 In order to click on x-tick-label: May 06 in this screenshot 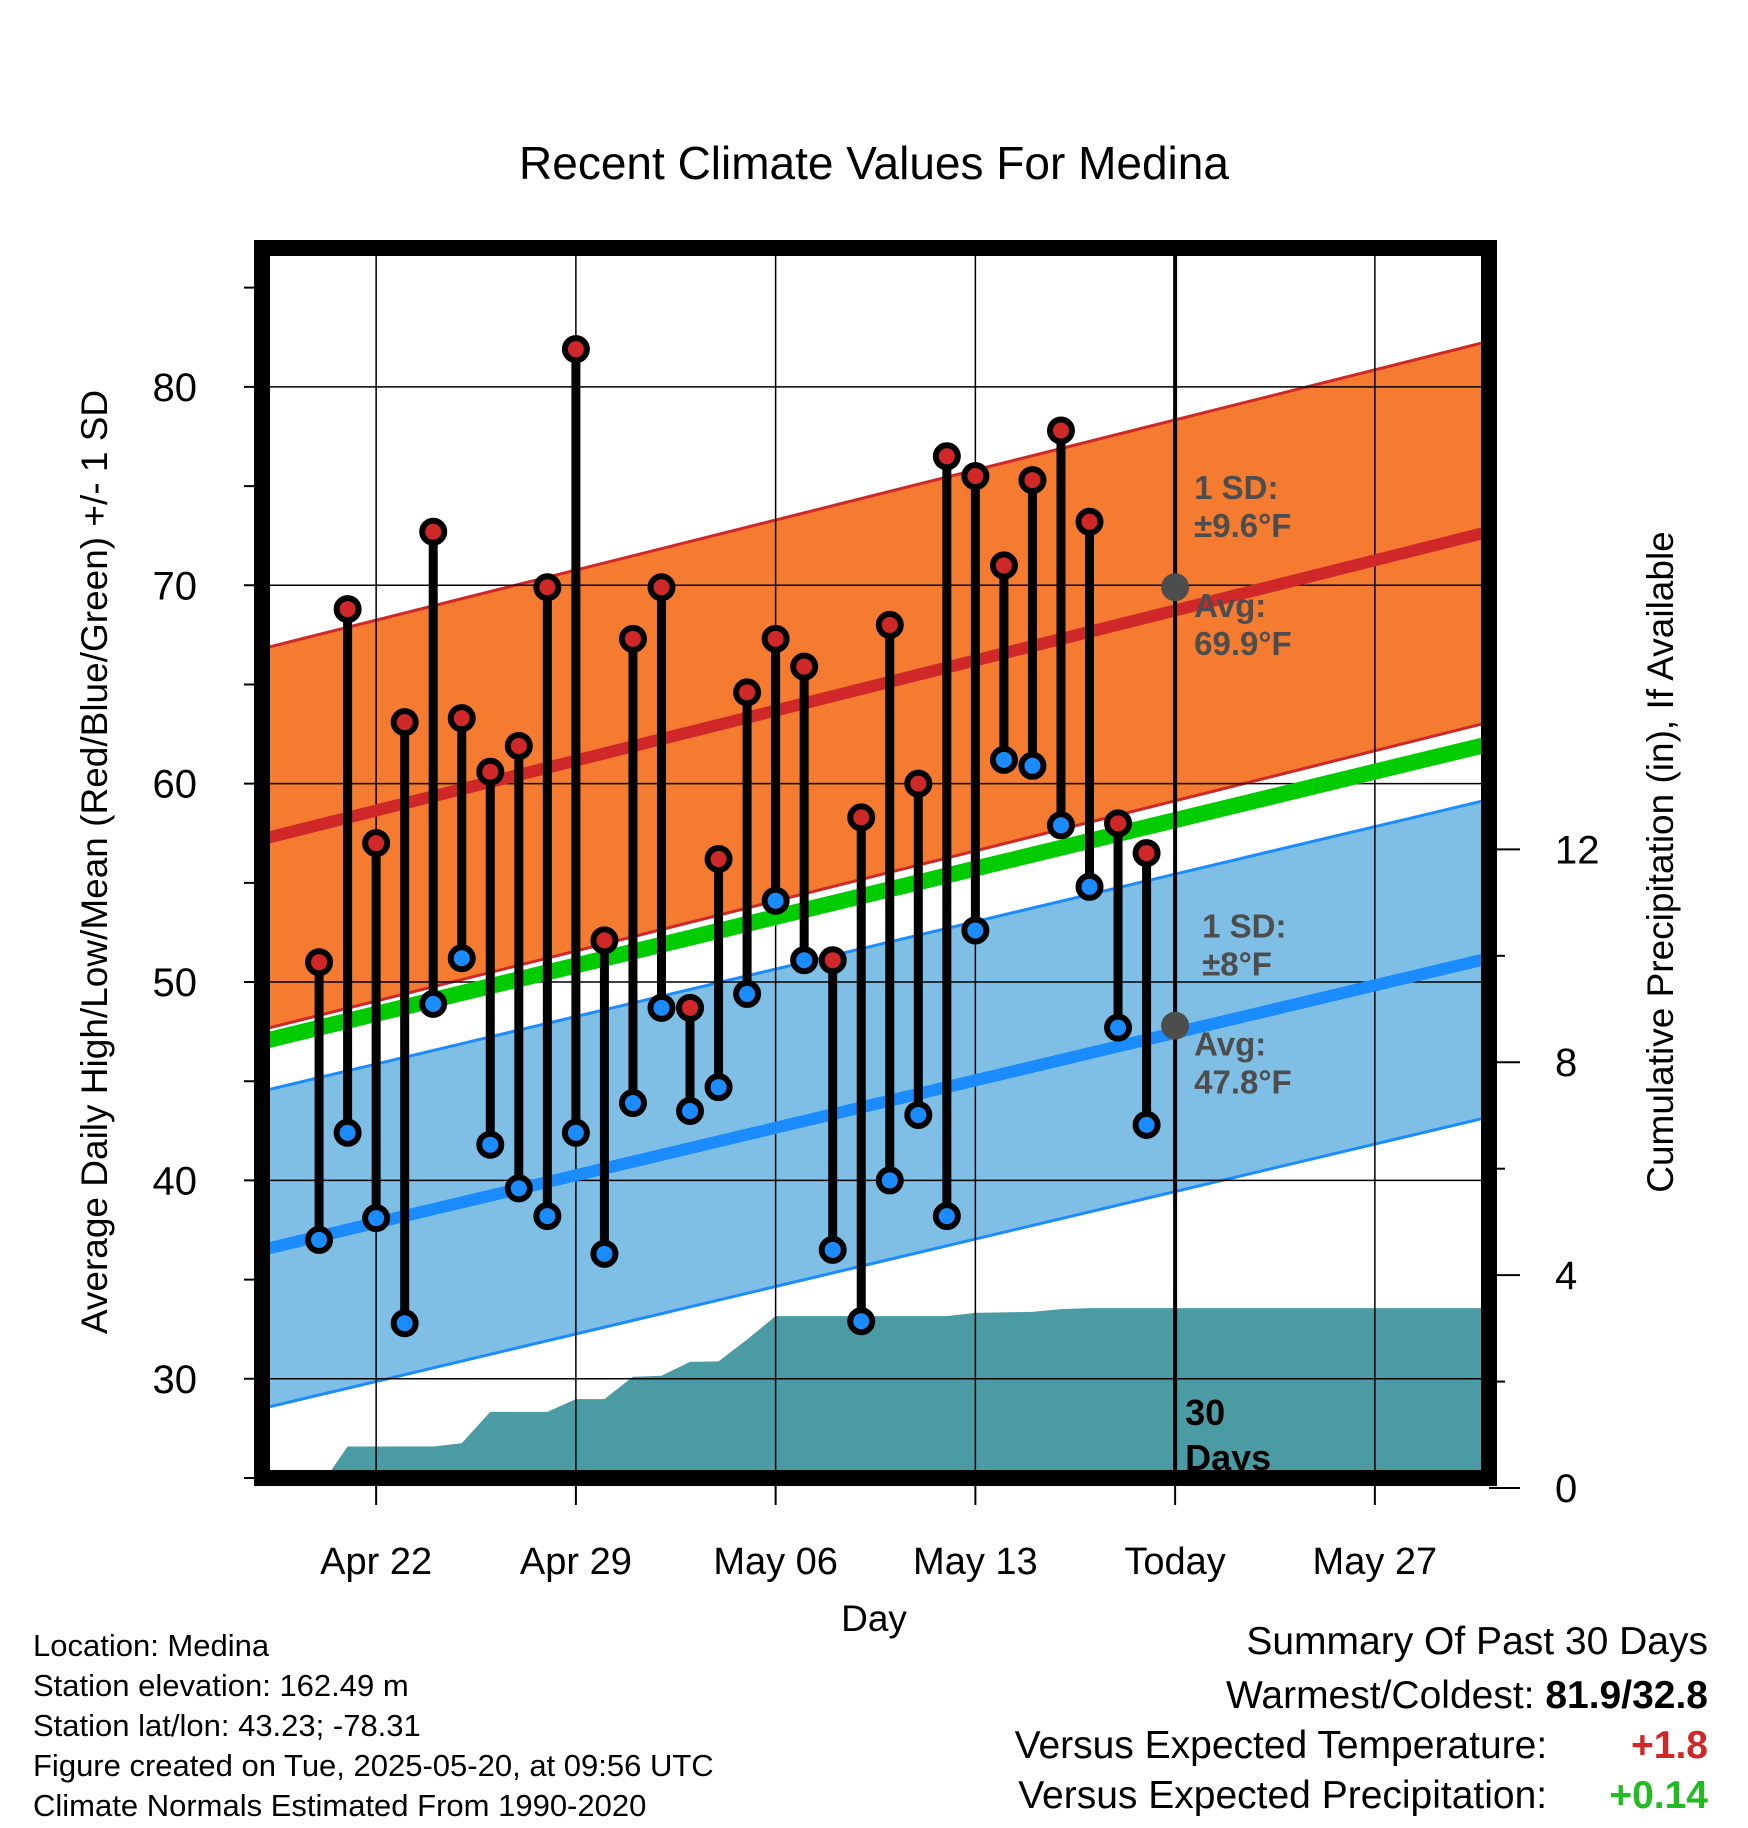, I will do `click(775, 1562)`.